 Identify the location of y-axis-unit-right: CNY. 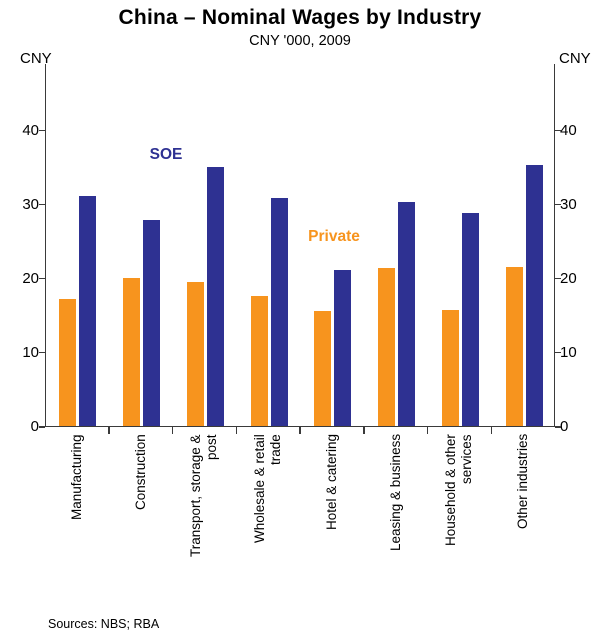
(575, 58).